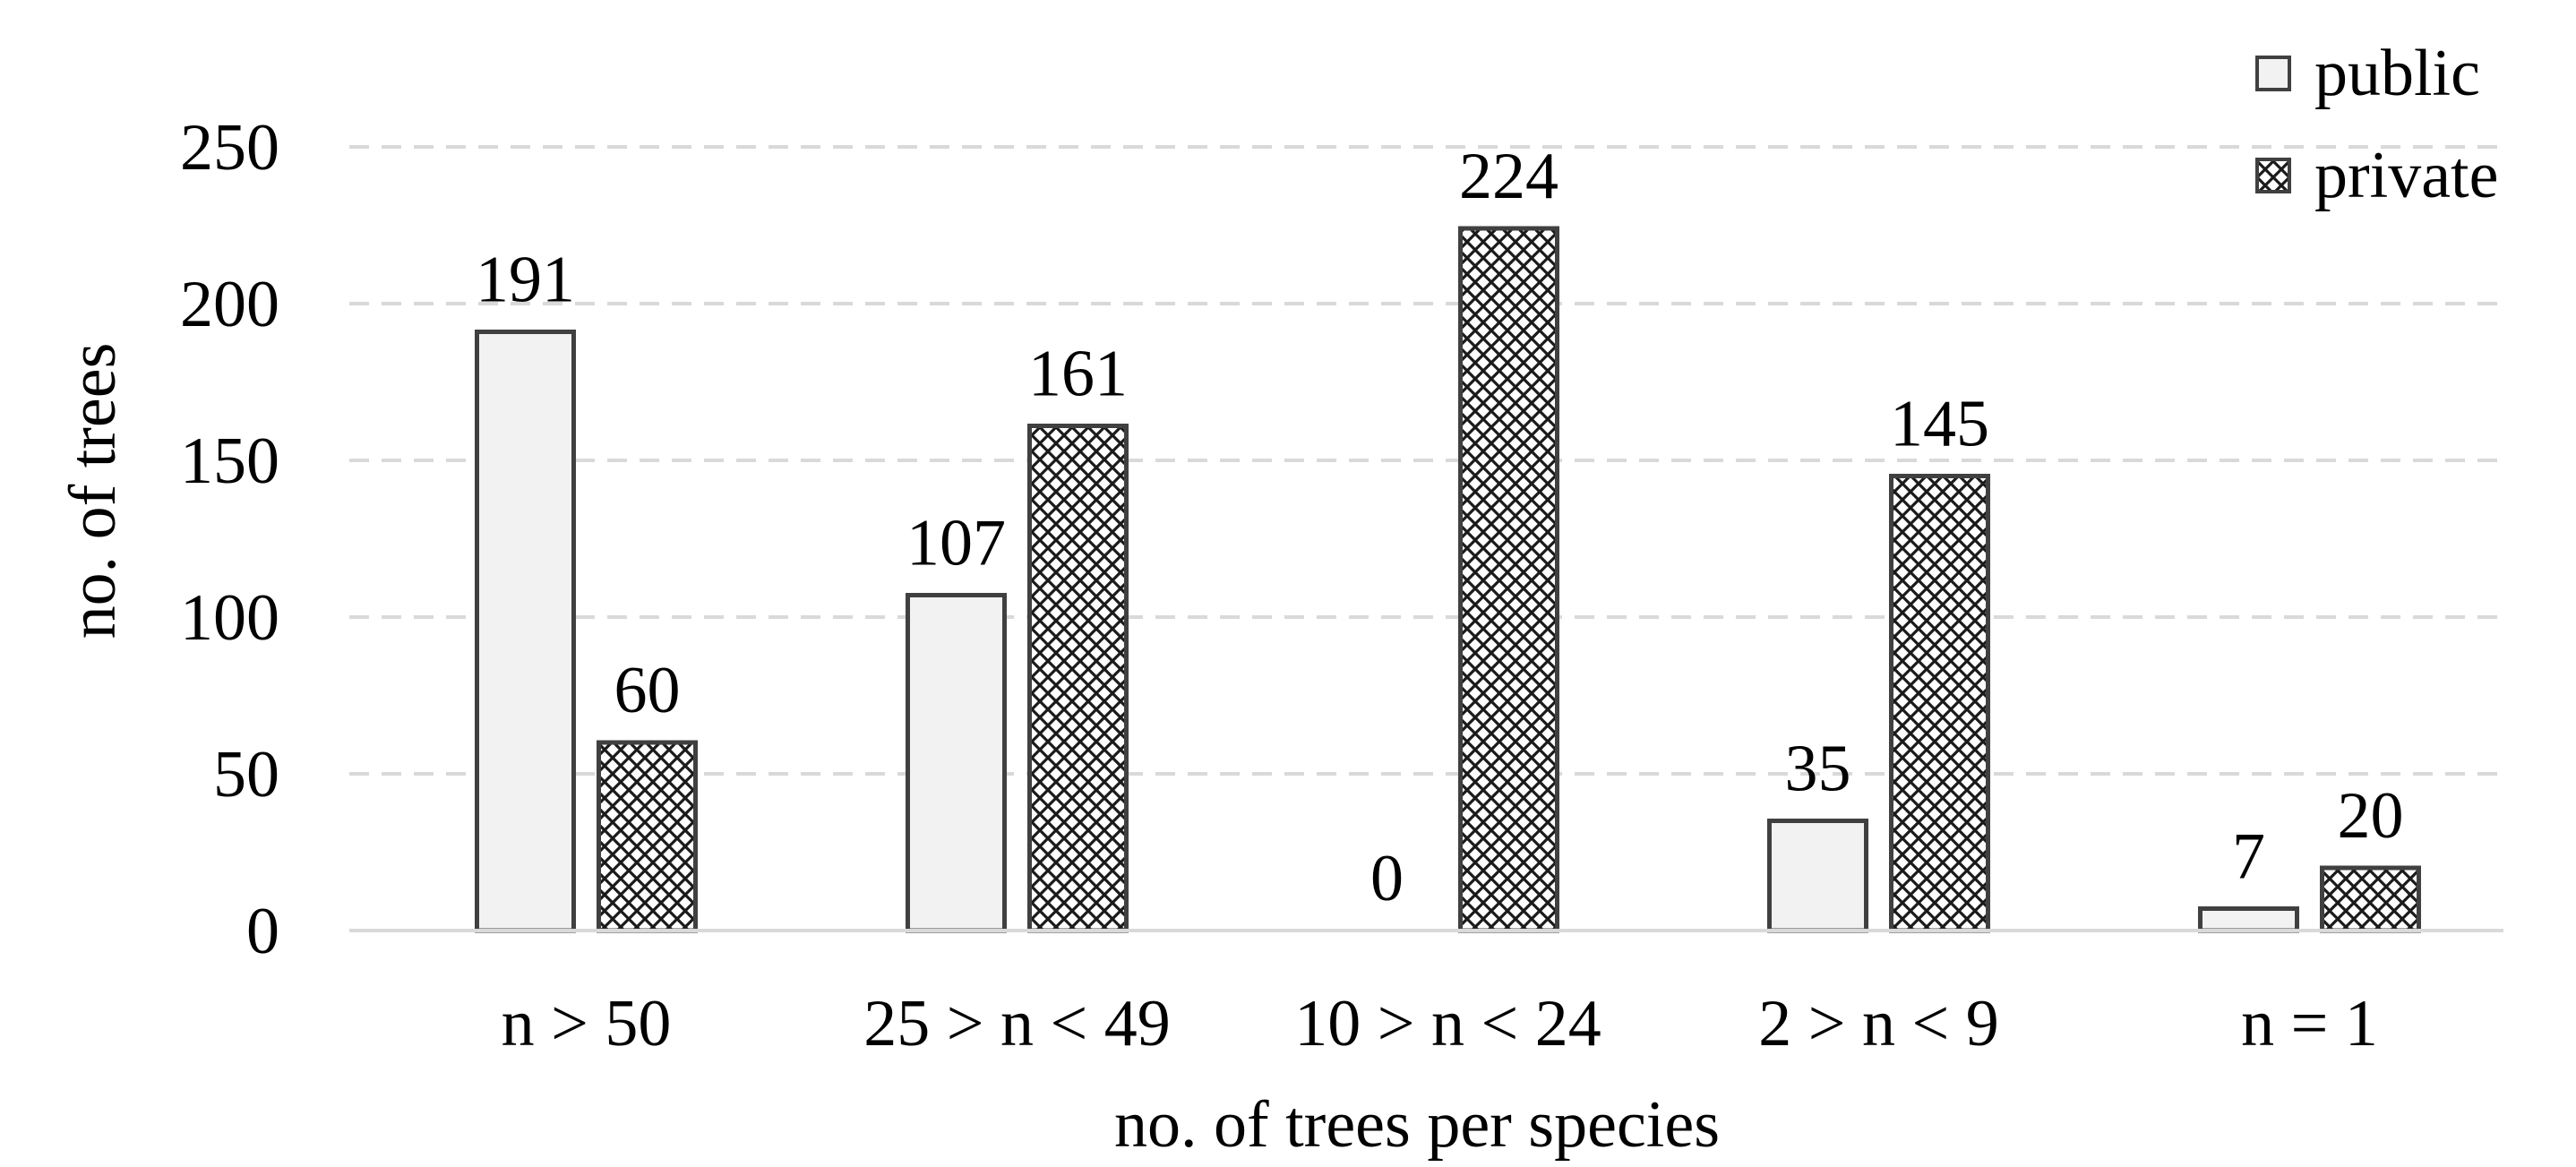 The height and width of the screenshot is (1167, 2576). I want to click on y-tick-label: 0, so click(262, 932).